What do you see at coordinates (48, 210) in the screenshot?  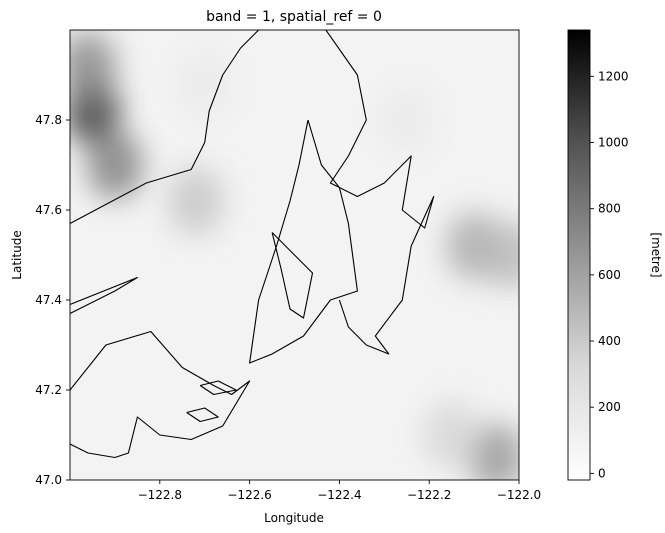 I see `y-tick-label: 47.6` at bounding box center [48, 210].